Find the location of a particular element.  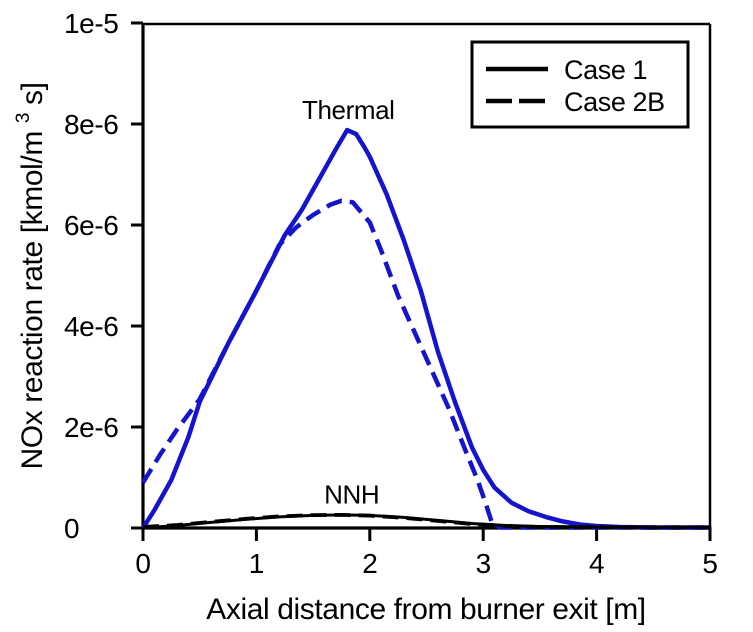

annotation-thermal: Thermal is located at coordinates (348, 110).